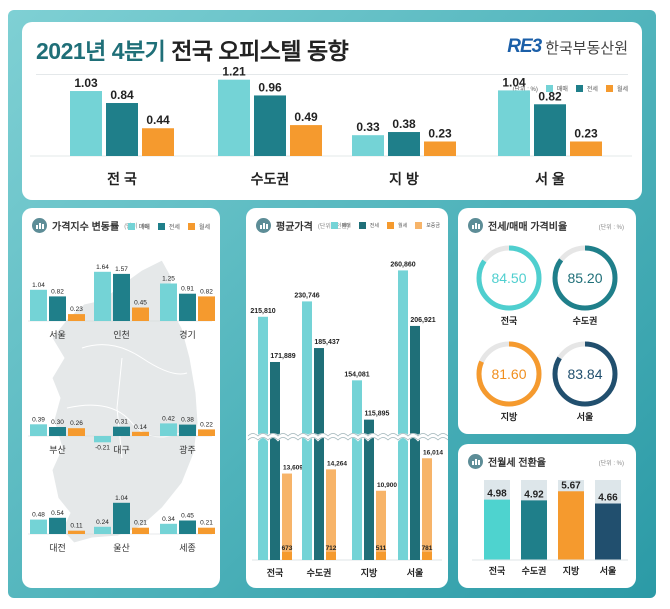 Image resolution: width=670 pixels, height=609 pixels. What do you see at coordinates (121, 335) in the screenshot?
I see `region-label: 인천` at bounding box center [121, 335].